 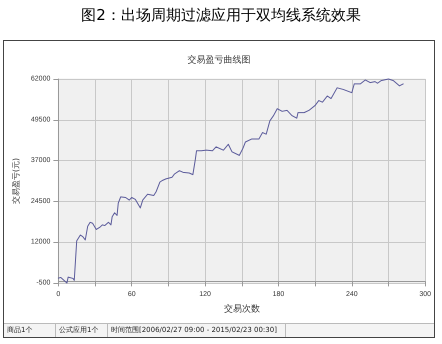 I want to click on chart-subtitle: 交易盈亏曲线图, so click(x=219, y=60).